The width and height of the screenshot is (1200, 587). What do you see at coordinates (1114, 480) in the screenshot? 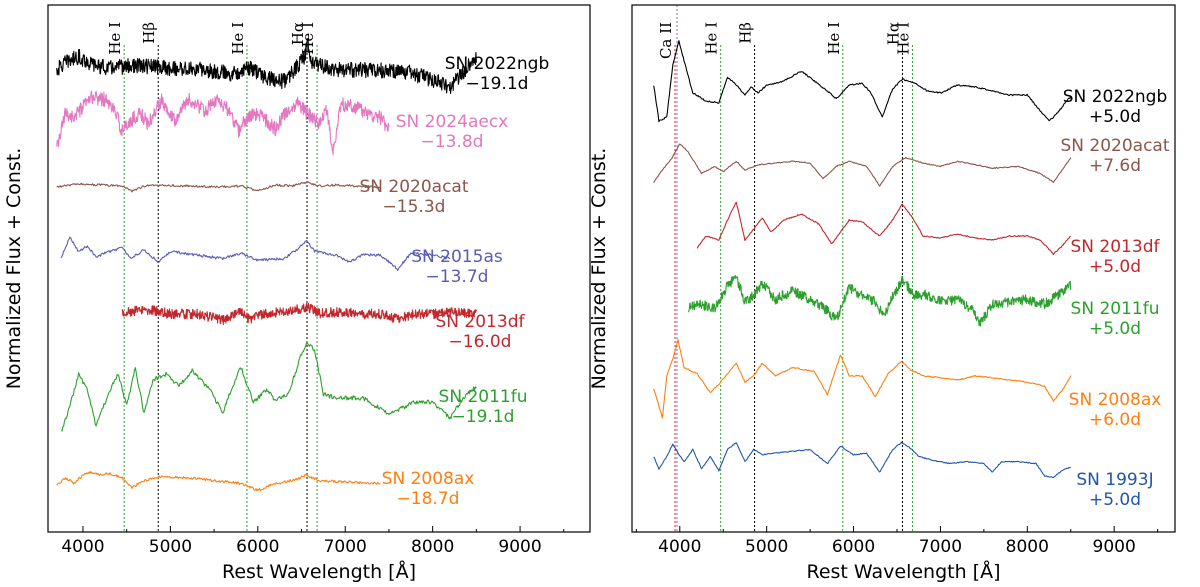
I see `series-name-label: SN 1993J` at bounding box center [1114, 480].